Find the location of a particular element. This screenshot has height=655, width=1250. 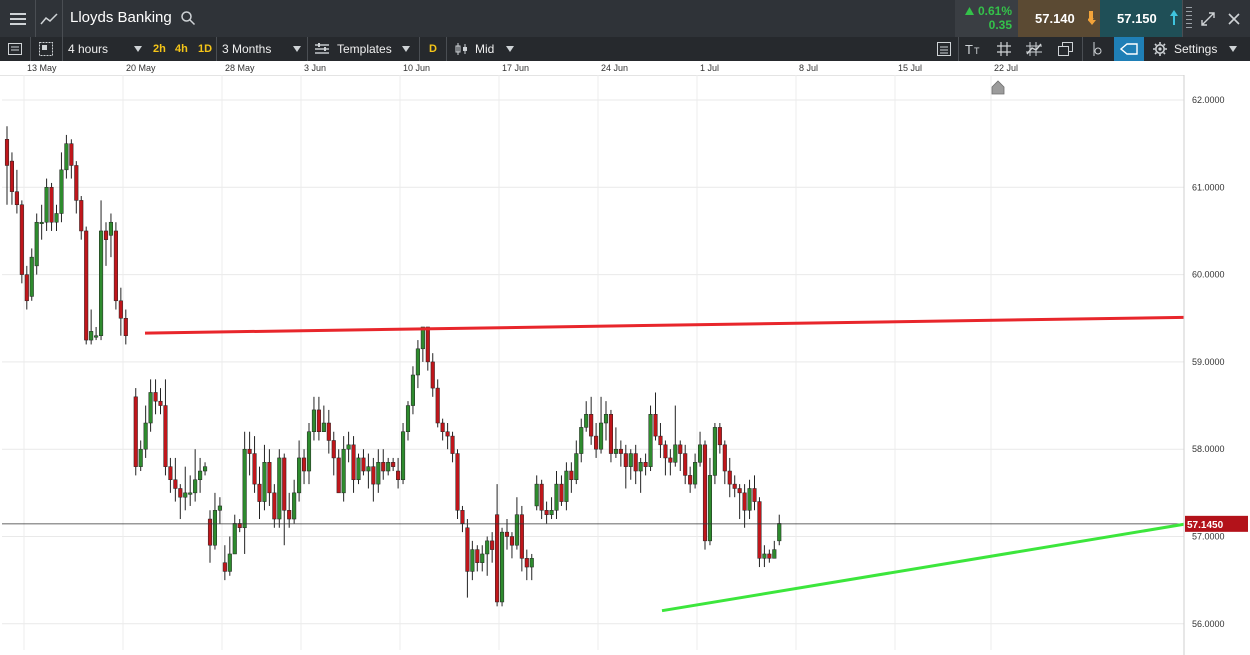

search-icon is located at coordinates (188, 18).